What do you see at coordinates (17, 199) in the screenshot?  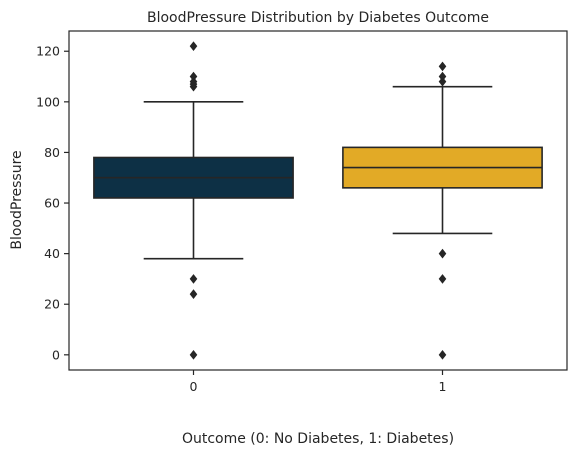 I see `y-axis-label: BloodPressure` at bounding box center [17, 199].